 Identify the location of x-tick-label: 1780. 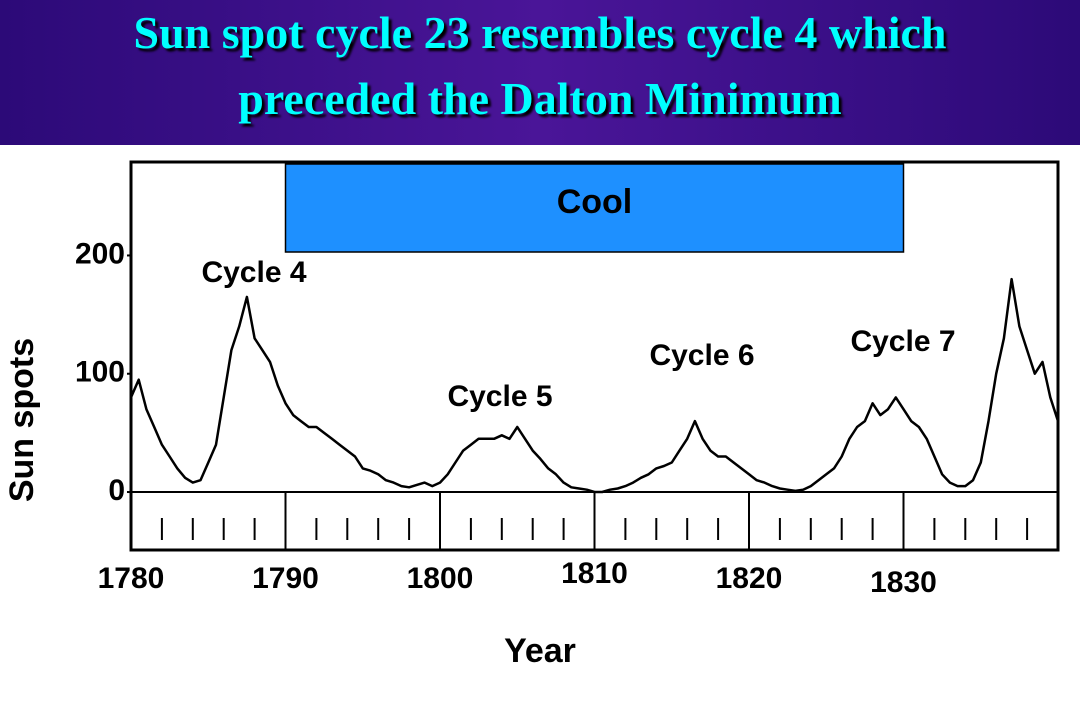
(131, 578).